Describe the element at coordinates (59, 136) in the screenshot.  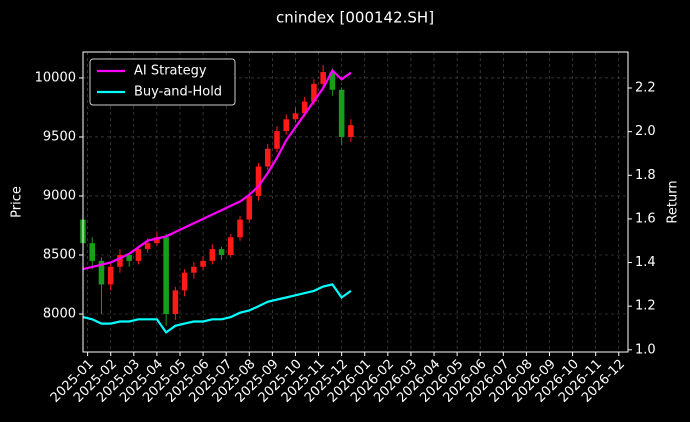
I see `y-tick-label: 9500` at that location.